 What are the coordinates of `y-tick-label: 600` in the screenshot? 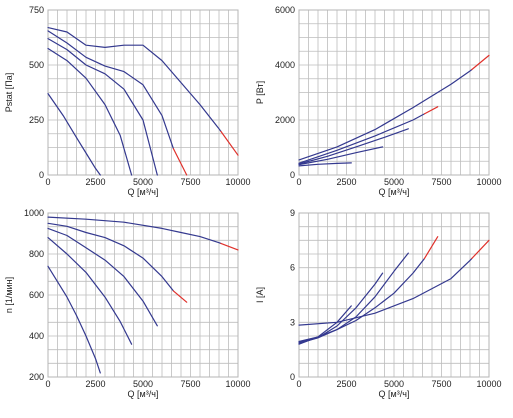 It's located at (36, 295).